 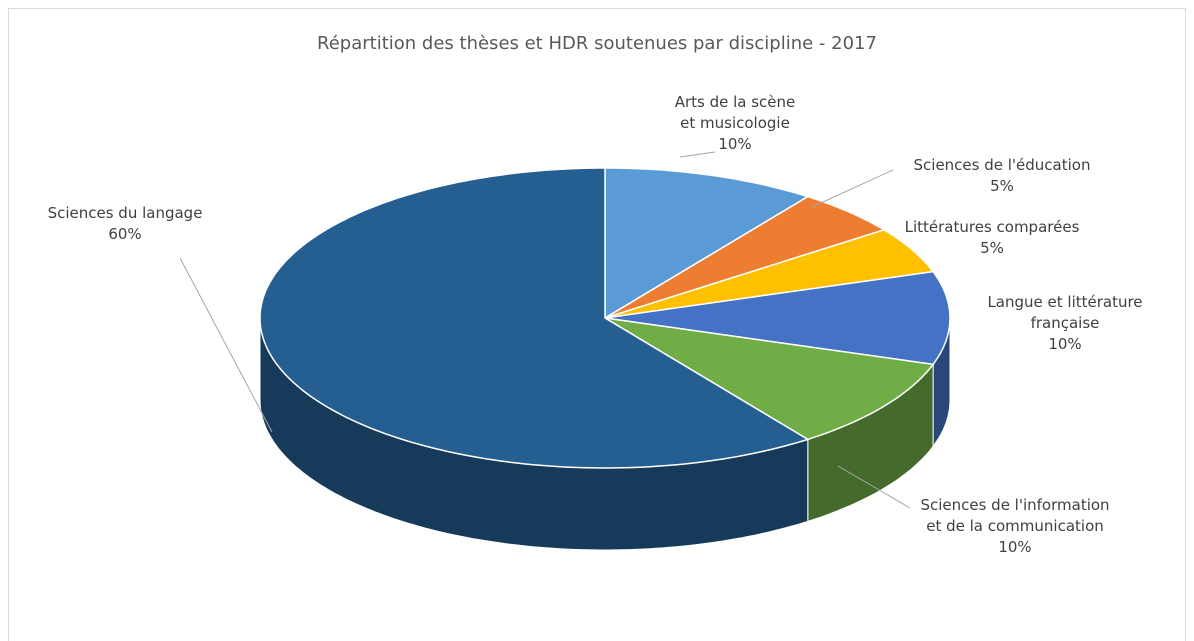 What do you see at coordinates (1065, 312) in the screenshot?
I see `category-name: Langue et littérature française` at bounding box center [1065, 312].